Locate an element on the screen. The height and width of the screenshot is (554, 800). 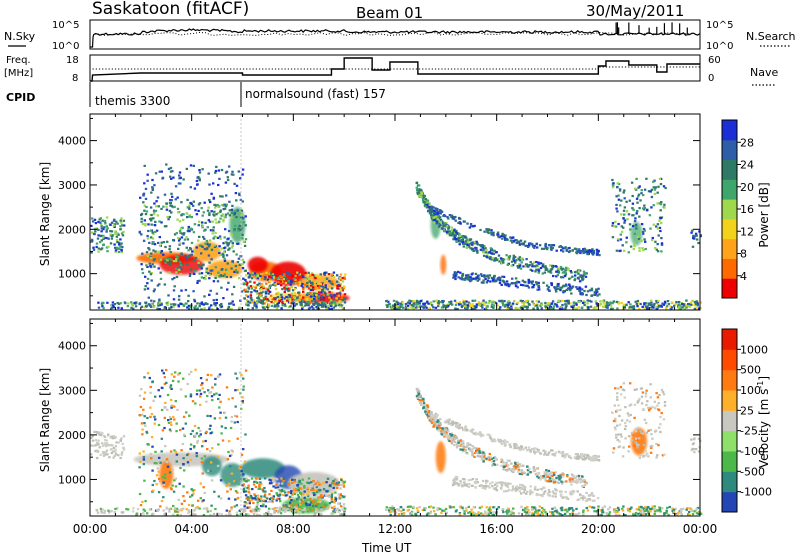
nave-trace is located at coordinates (396, 68).